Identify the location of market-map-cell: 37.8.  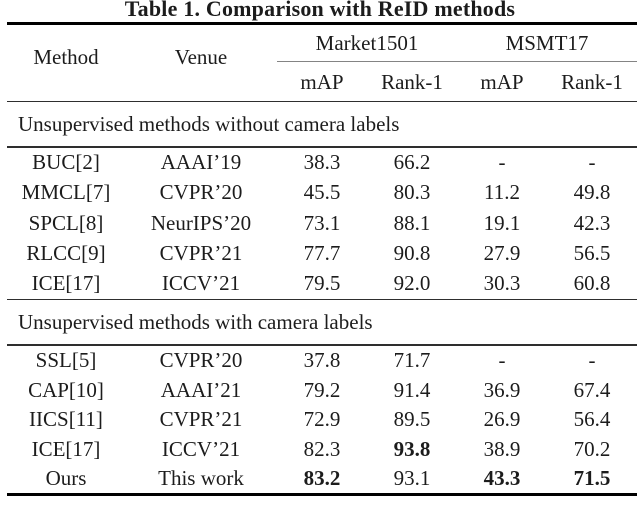
(322, 360).